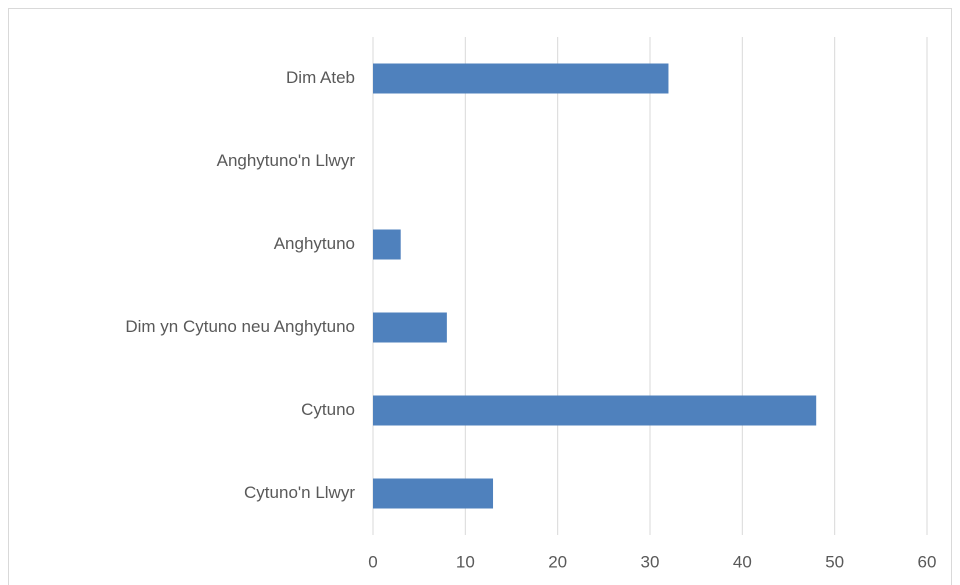 This screenshot has height=585, width=960. I want to click on y-tick-label: Cytuno, so click(328, 409).